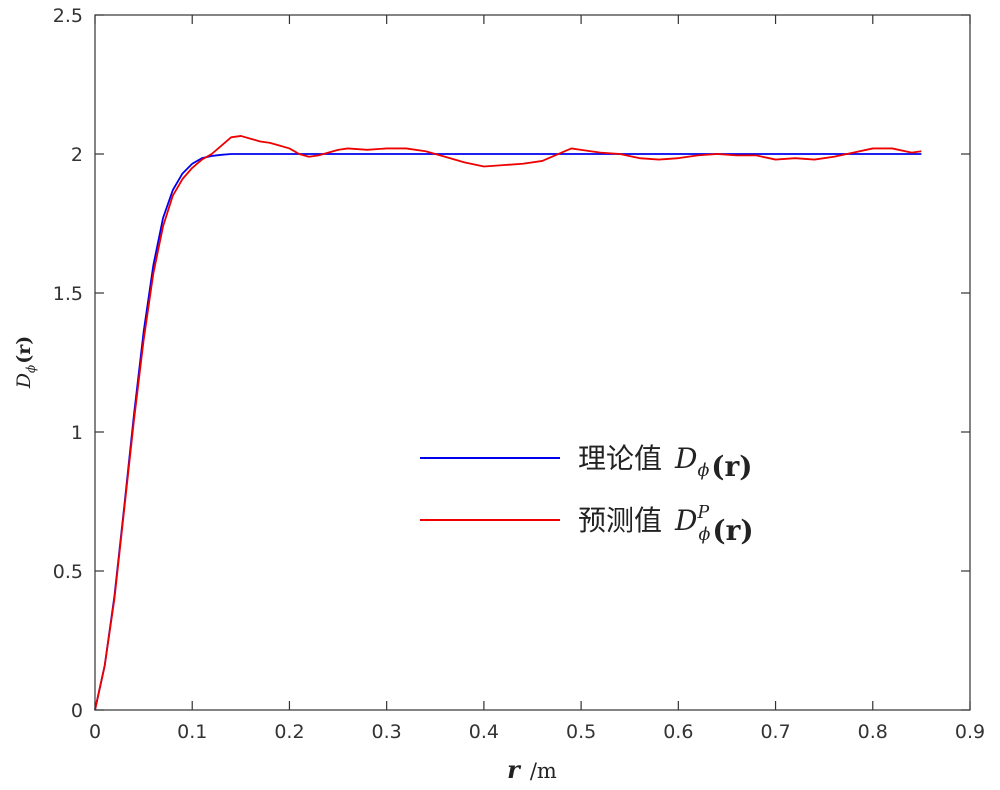 The height and width of the screenshot is (790, 1000). I want to click on y-tick-label: 0, so click(77, 711).